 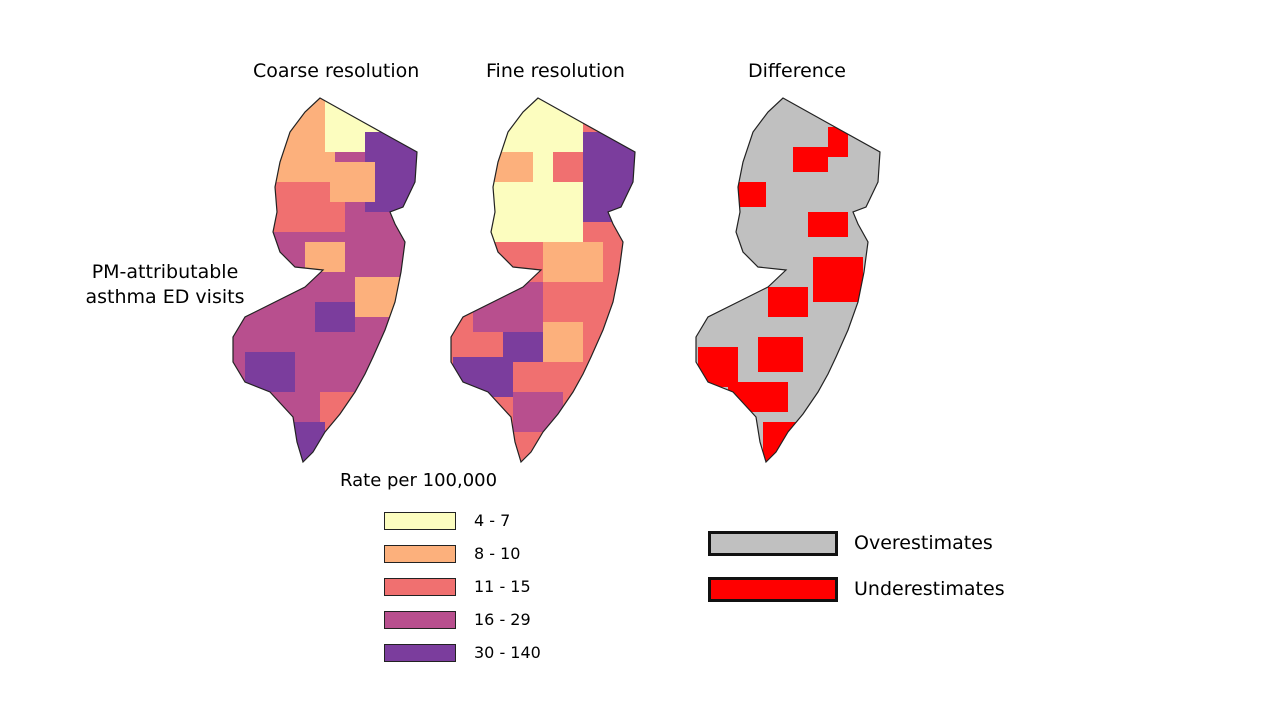 What do you see at coordinates (773, 543) in the screenshot?
I see `overestimates-swatch` at bounding box center [773, 543].